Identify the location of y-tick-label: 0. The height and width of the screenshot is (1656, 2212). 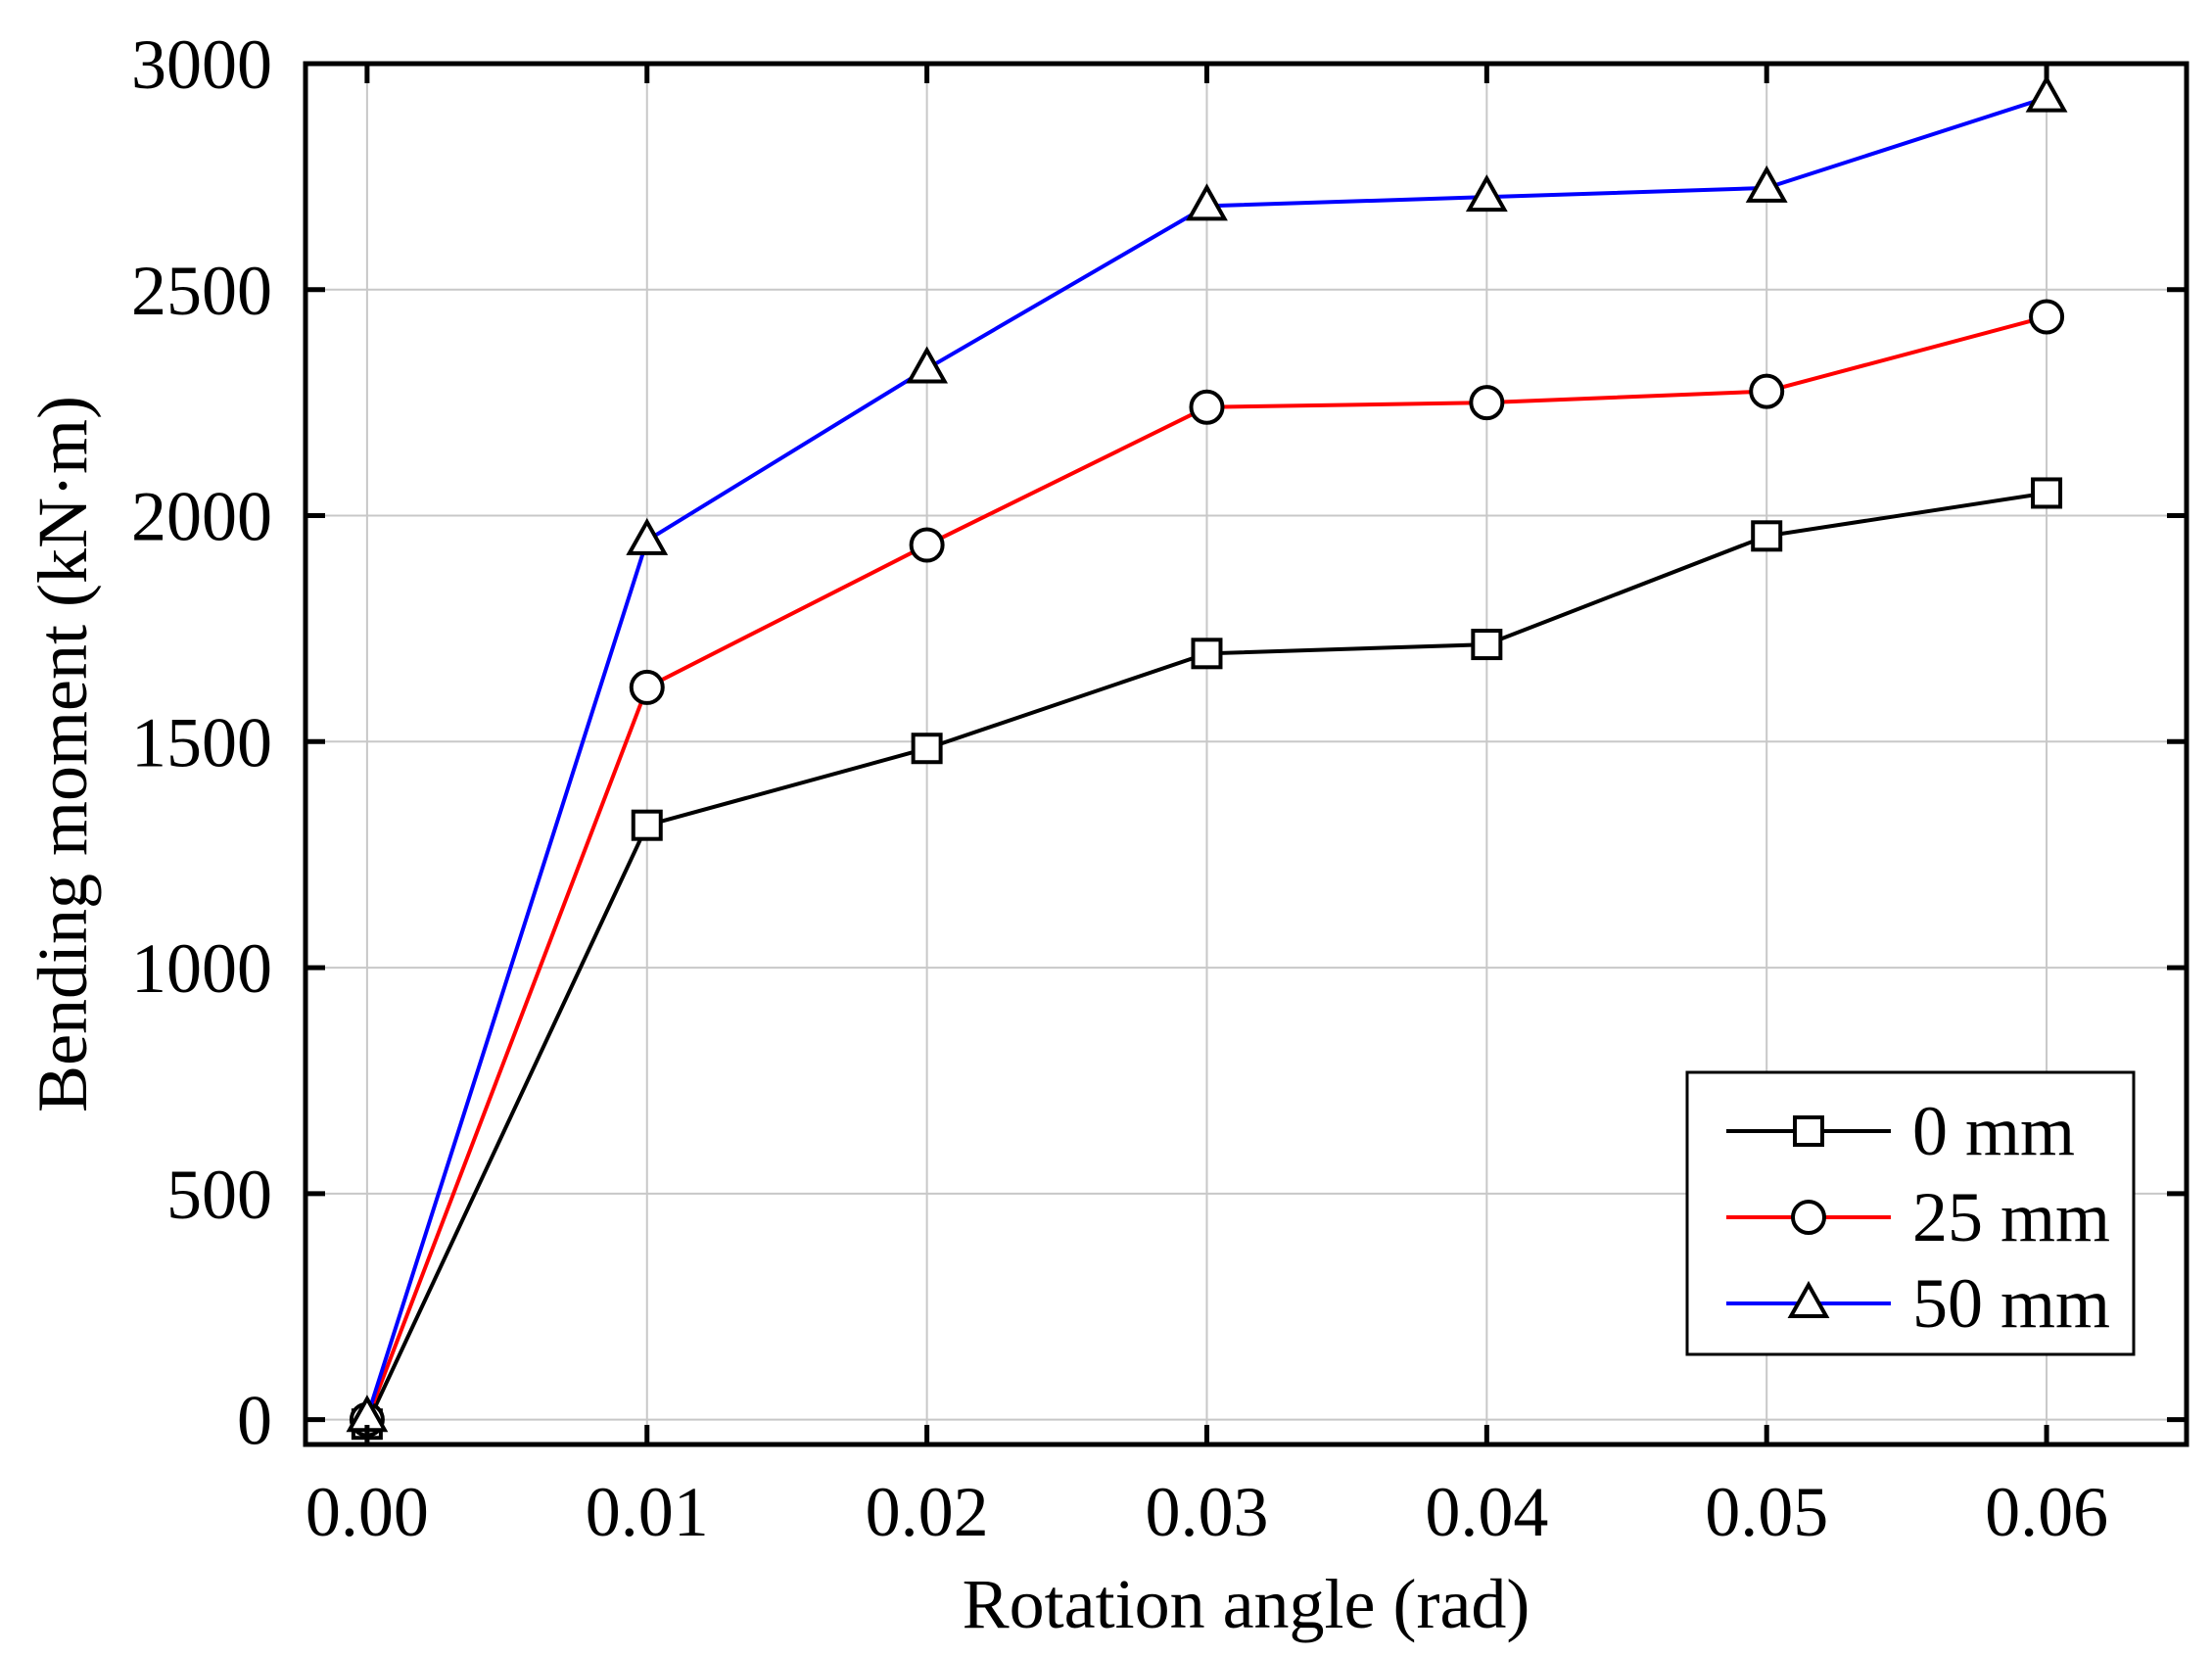
(254, 1421).